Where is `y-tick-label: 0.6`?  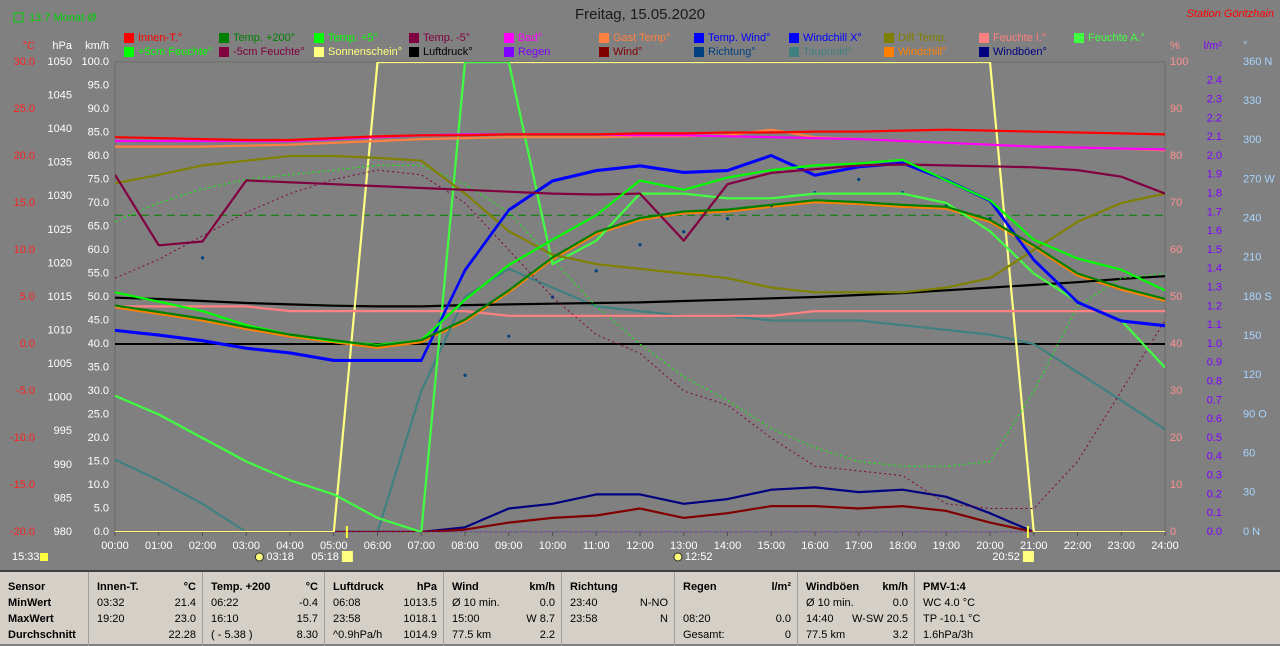 y-tick-label: 0.6 is located at coordinates (1214, 419).